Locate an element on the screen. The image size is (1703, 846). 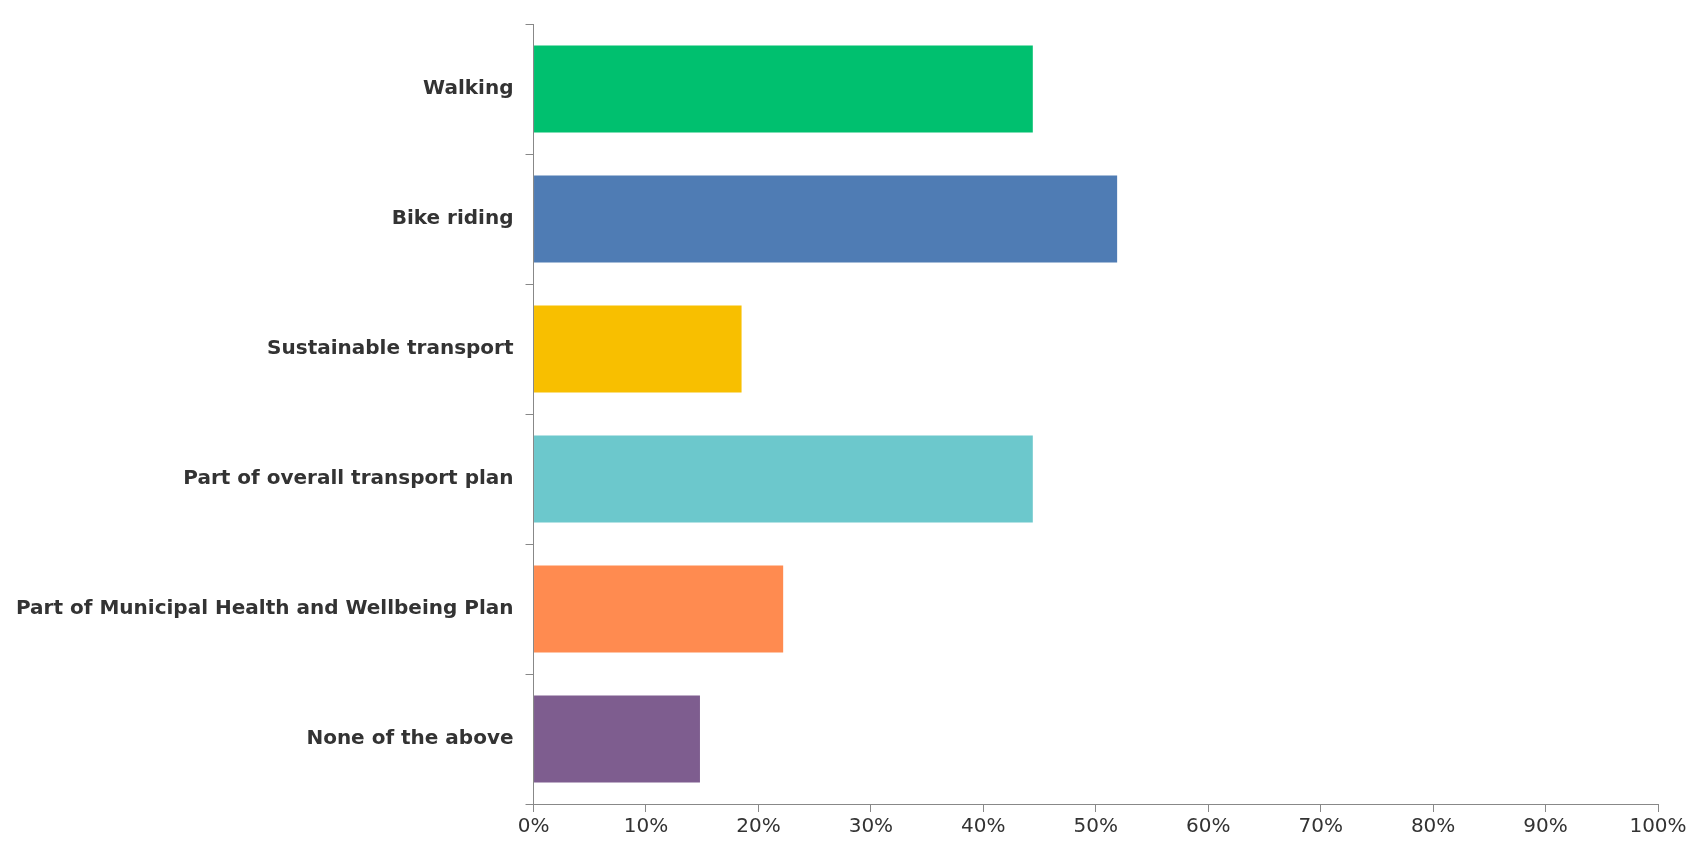
y-tick-label: Part of overall transport plan is located at coordinates (348, 477).